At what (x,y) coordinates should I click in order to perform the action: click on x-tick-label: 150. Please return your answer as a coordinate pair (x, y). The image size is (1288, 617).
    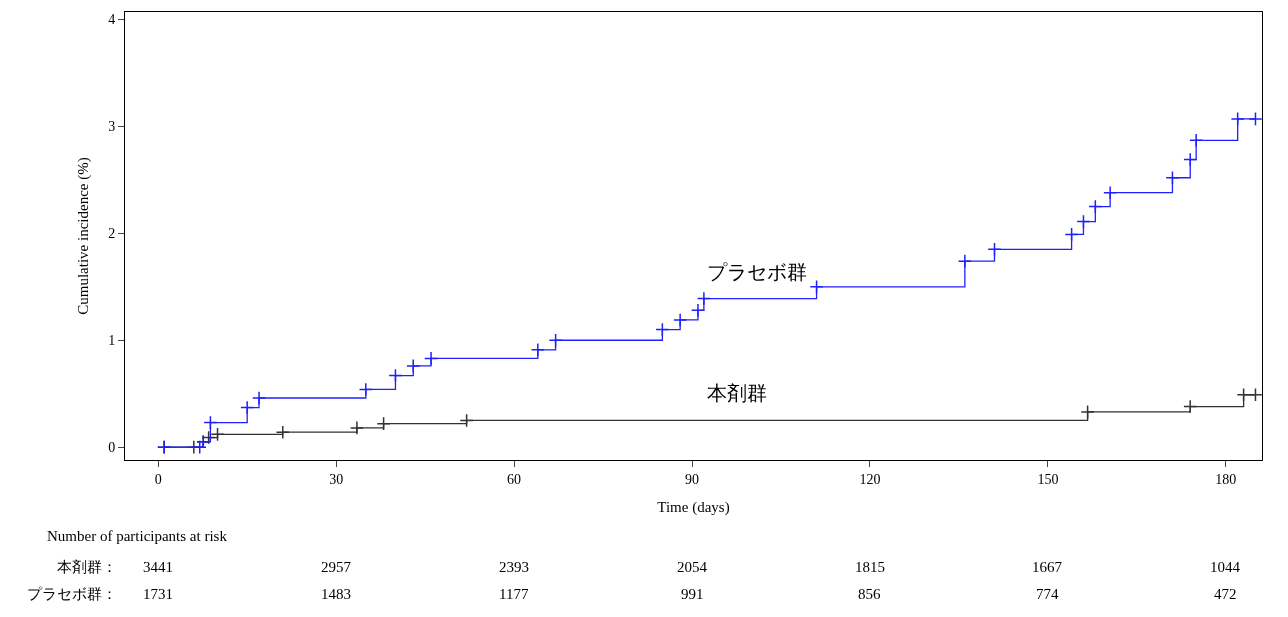
    Looking at the image, I should click on (1048, 479).